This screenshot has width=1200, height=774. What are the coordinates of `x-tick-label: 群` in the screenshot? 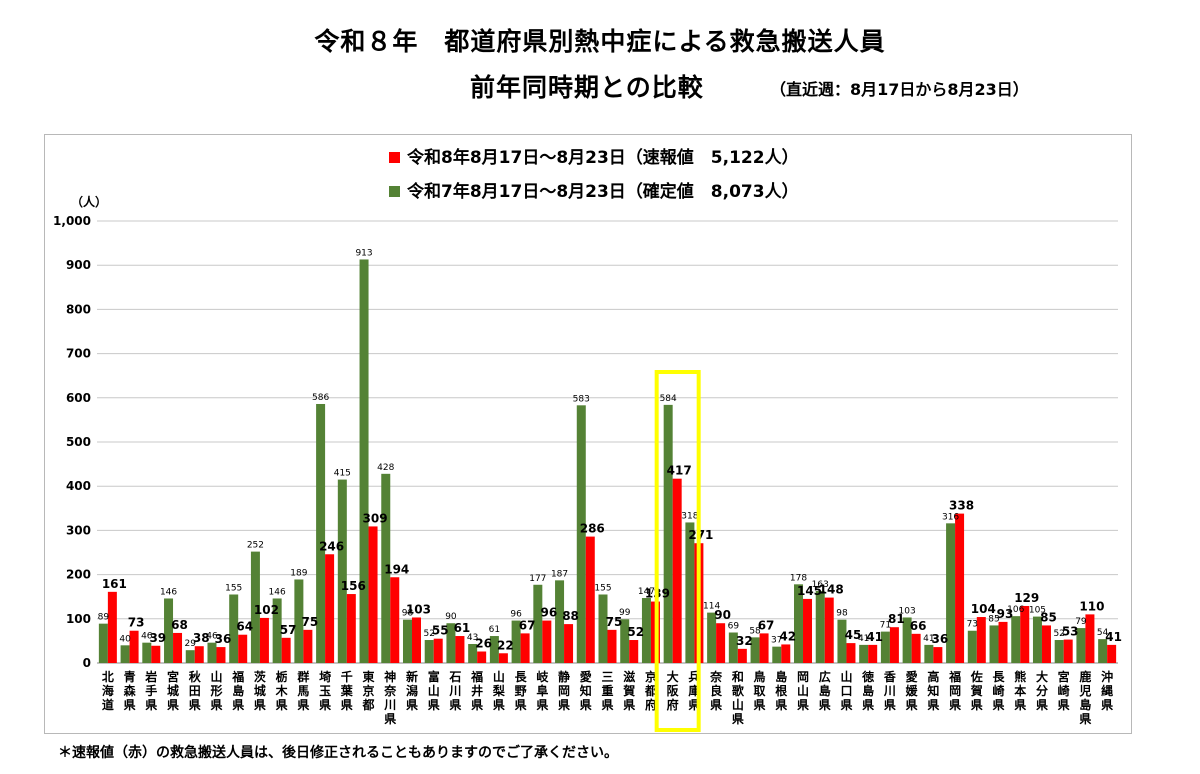 It's located at (302, 676).